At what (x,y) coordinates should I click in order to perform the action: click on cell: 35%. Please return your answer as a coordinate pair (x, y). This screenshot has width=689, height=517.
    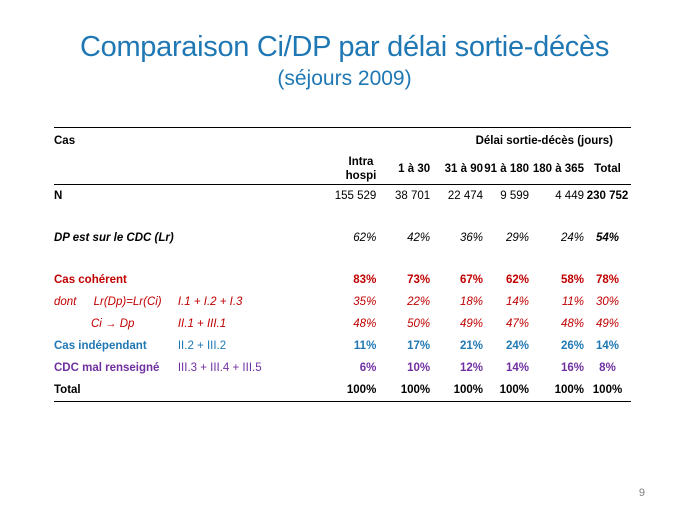
    Looking at the image, I should click on (365, 302).